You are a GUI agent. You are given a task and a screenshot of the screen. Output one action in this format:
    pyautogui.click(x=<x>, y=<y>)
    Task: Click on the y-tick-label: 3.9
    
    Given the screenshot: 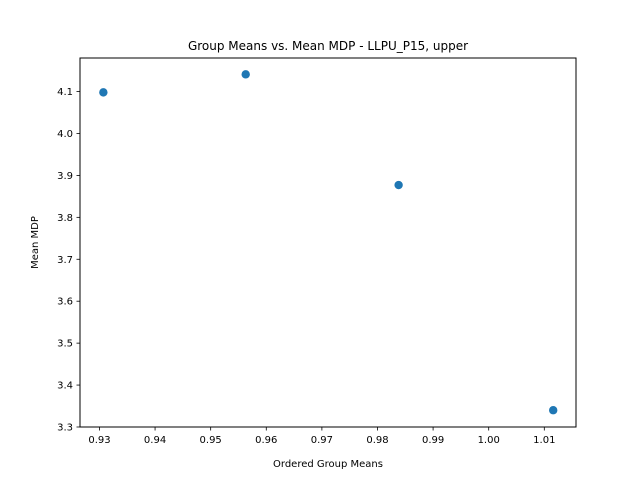 What is the action you would take?
    pyautogui.click(x=65, y=176)
    